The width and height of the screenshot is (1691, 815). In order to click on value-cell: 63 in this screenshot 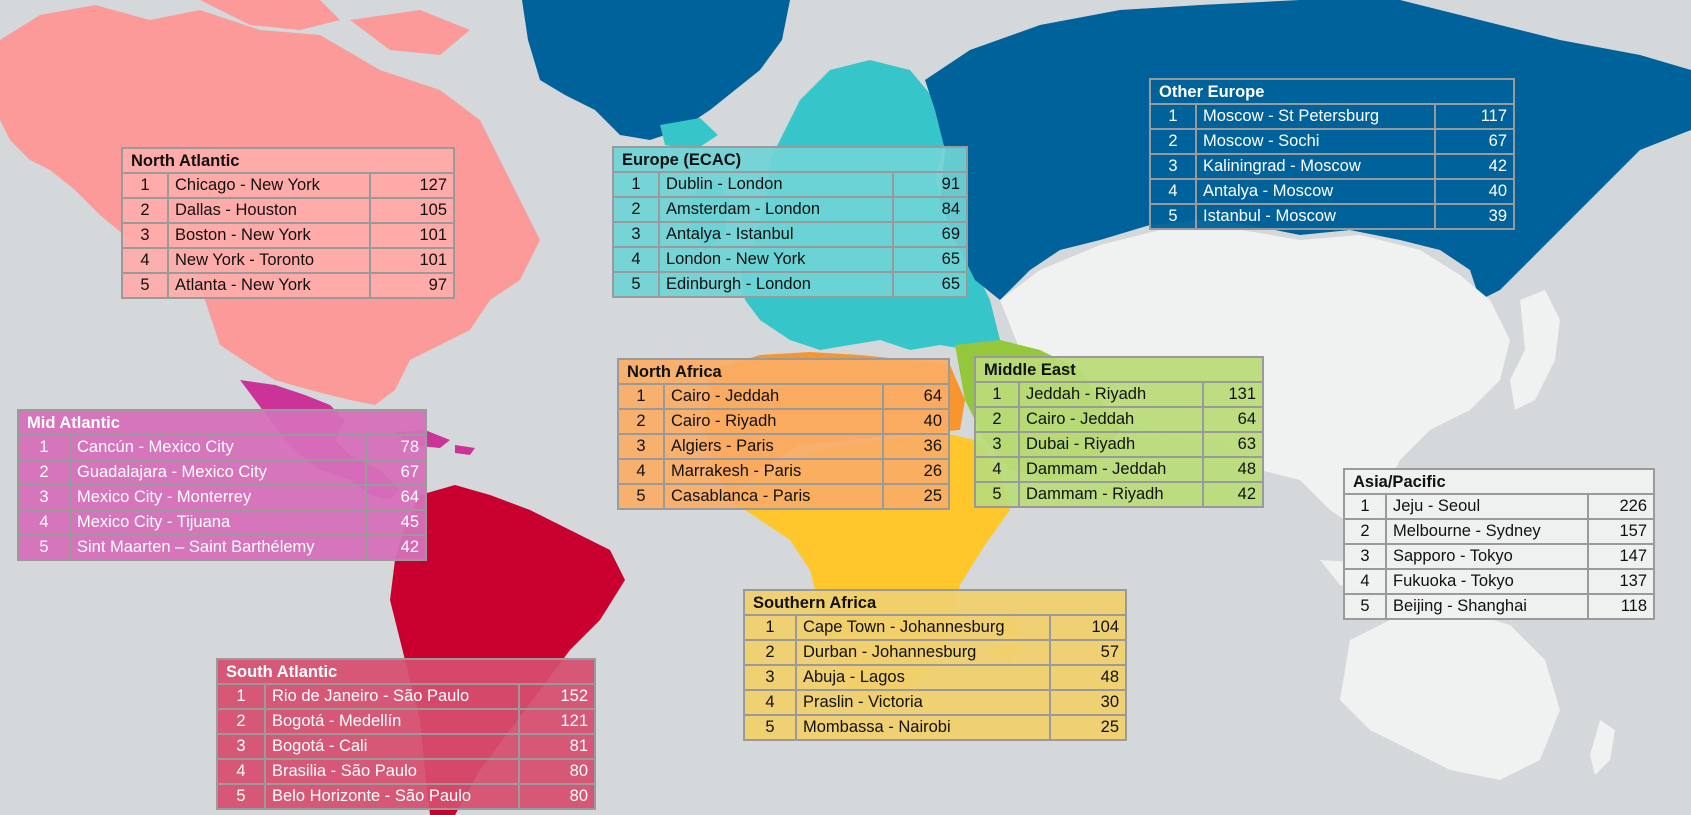, I will do `click(1233, 444)`.